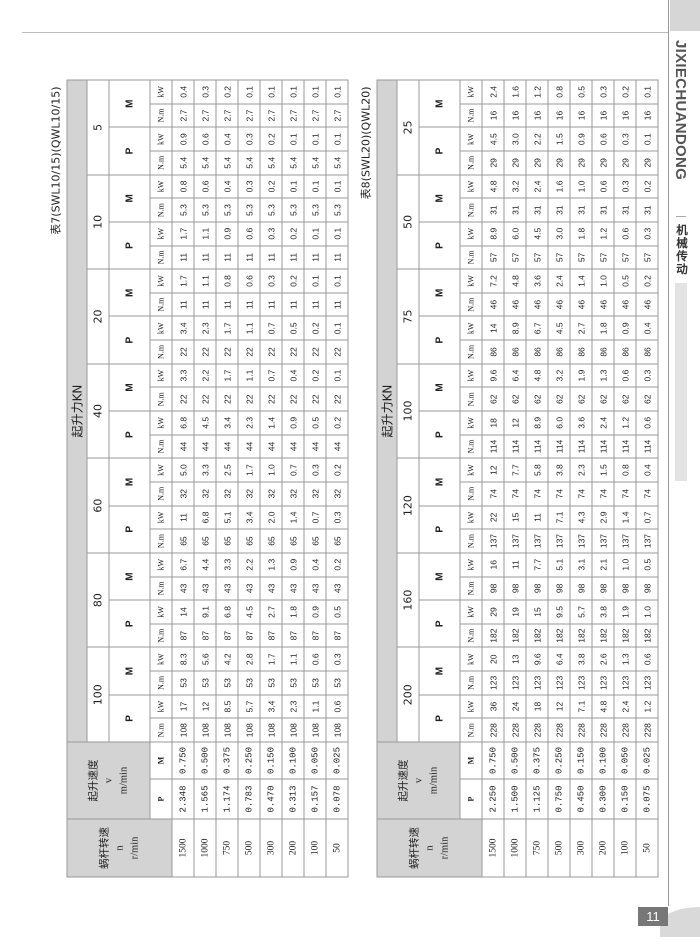  What do you see at coordinates (681, 216) in the screenshot?
I see `brand-divider` at bounding box center [681, 216].